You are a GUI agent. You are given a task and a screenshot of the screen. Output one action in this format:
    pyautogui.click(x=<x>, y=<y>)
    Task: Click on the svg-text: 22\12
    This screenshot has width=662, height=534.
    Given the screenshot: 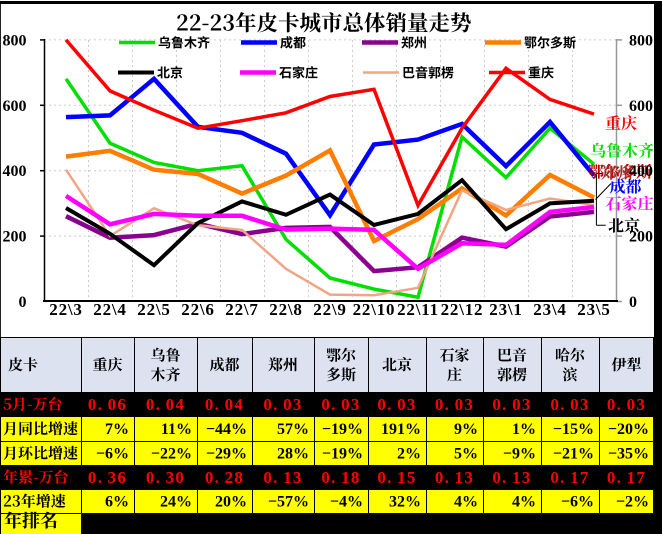 What is the action you would take?
    pyautogui.click(x=462, y=309)
    